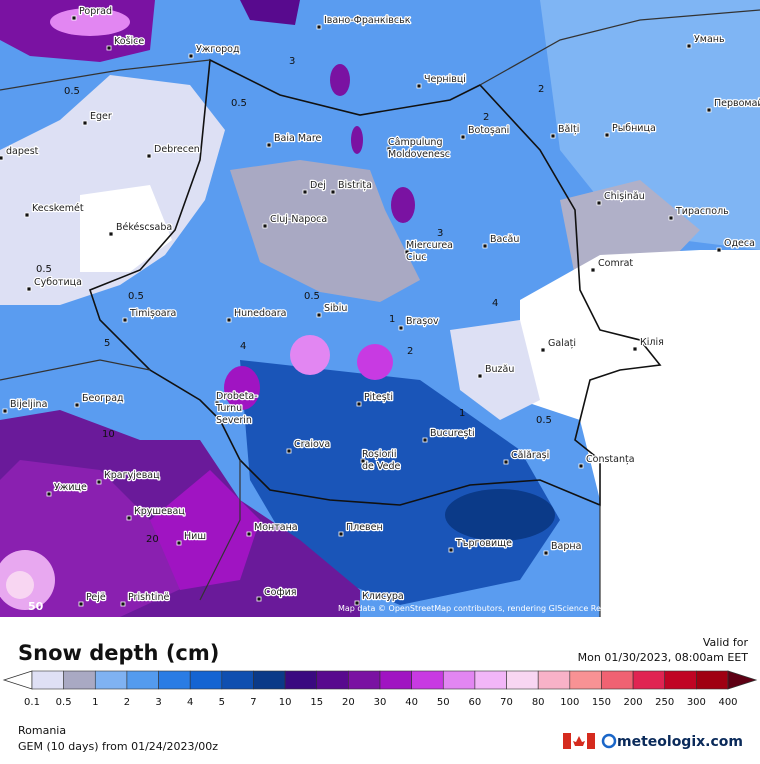 This screenshot has width=760, height=764. Describe the element at coordinates (633, 702) in the screenshot. I see `colorbar-tick-label: 200` at that location.